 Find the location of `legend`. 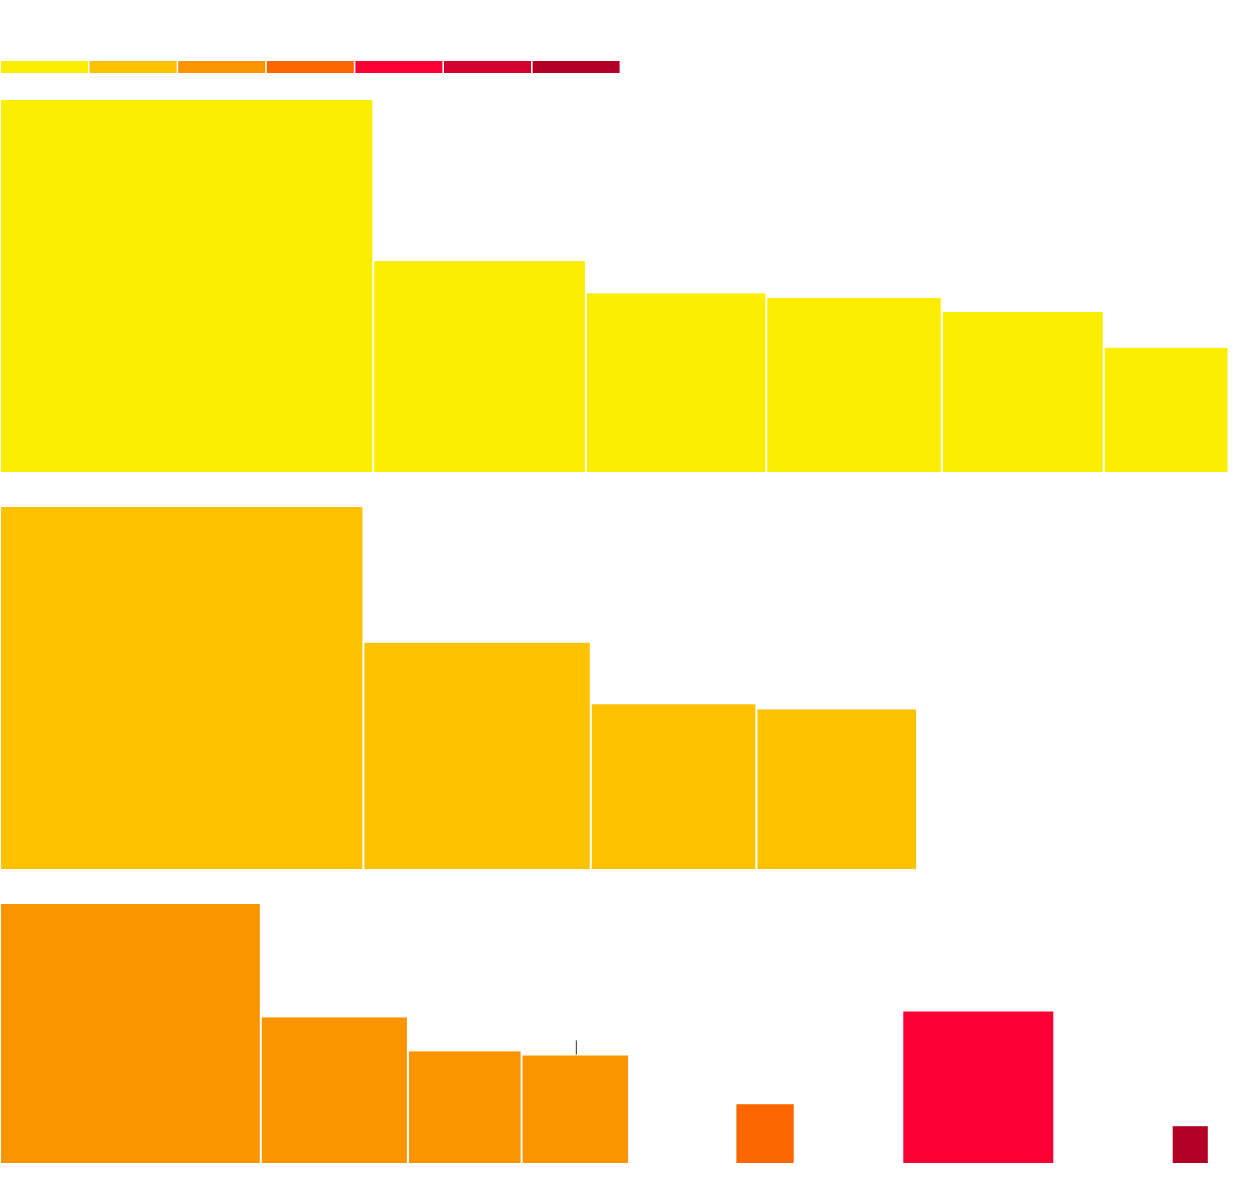

legend is located at coordinates (310, 67).